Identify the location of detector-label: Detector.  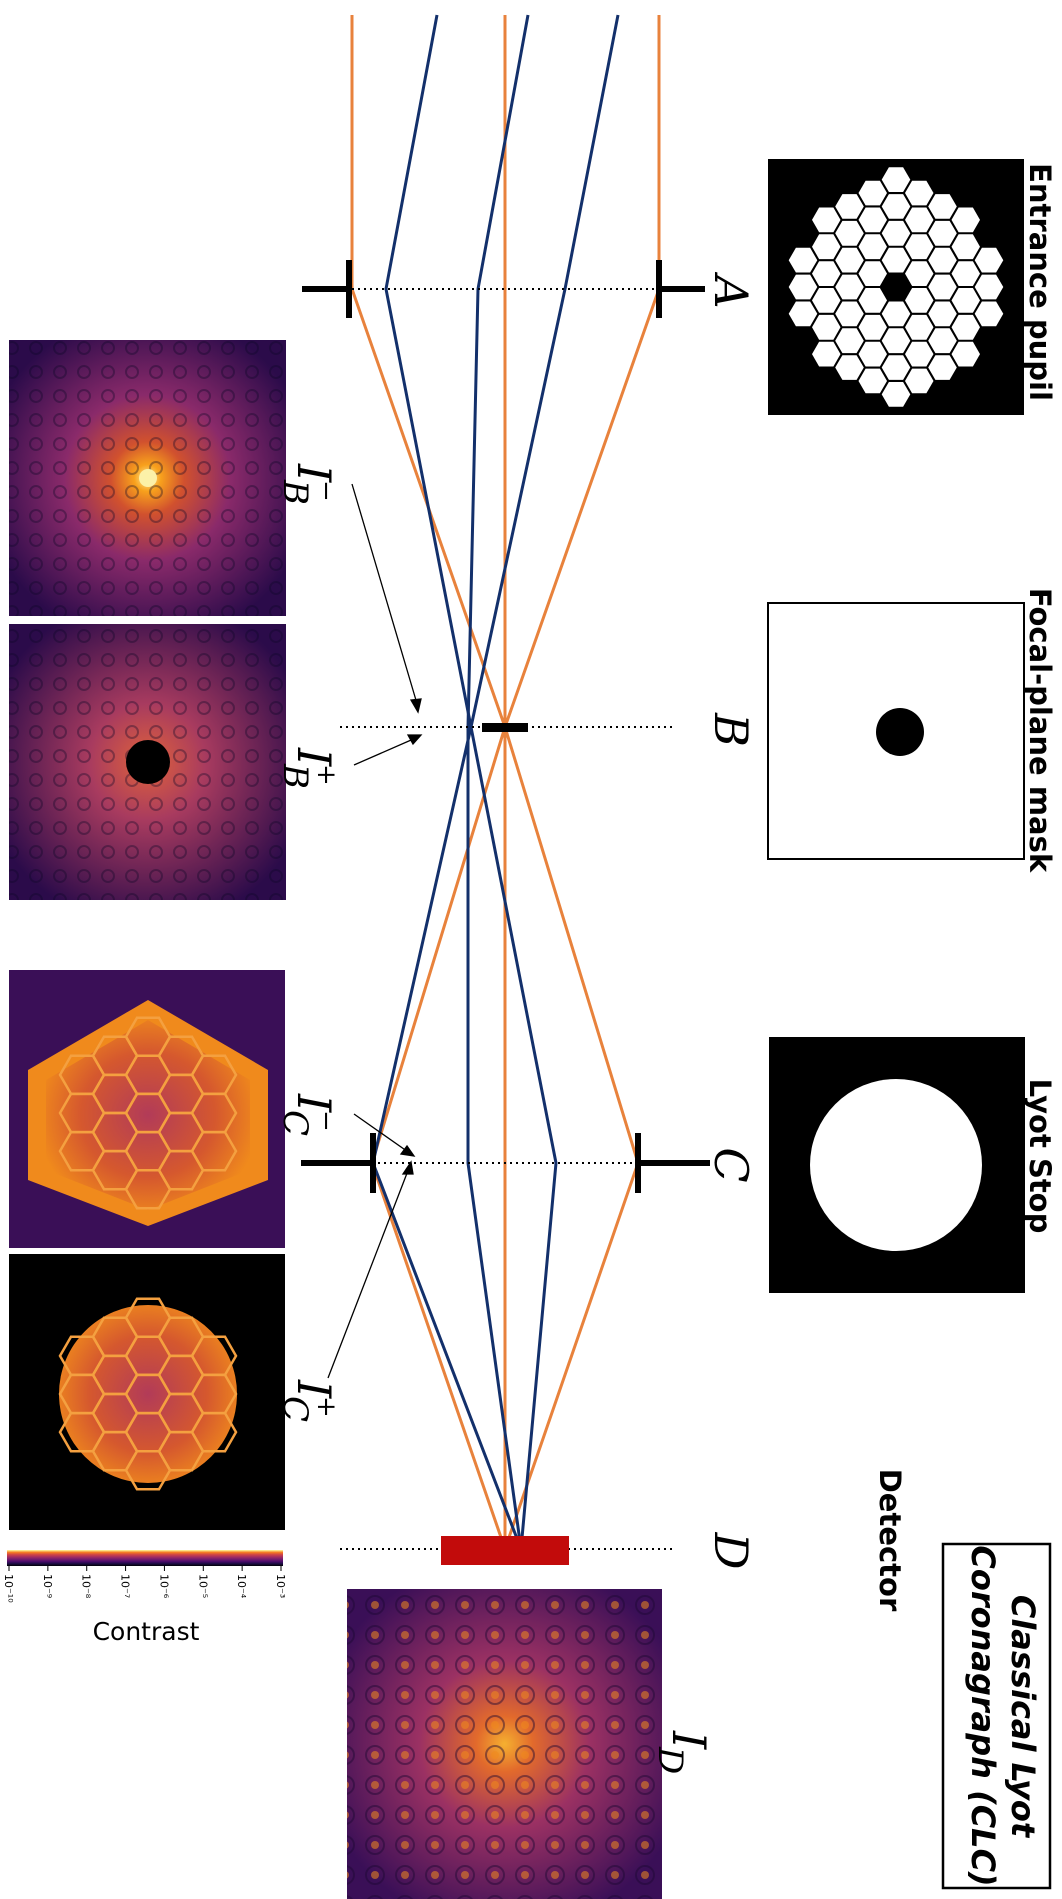
(890, 1540).